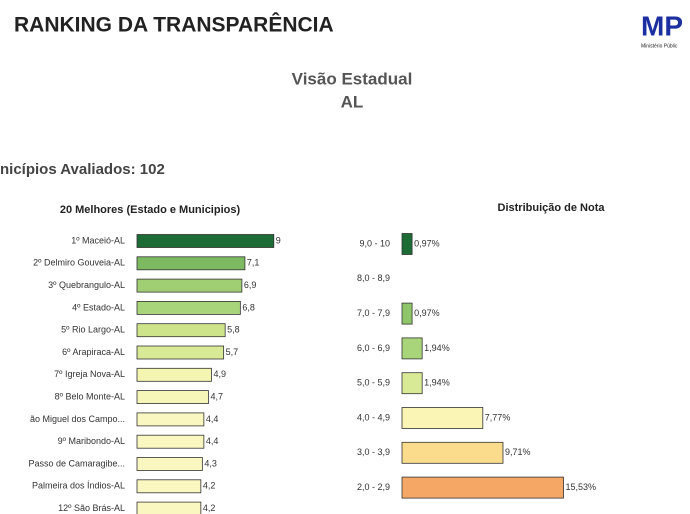  I want to click on category-label: 4,0 - 4,9, so click(373, 417).